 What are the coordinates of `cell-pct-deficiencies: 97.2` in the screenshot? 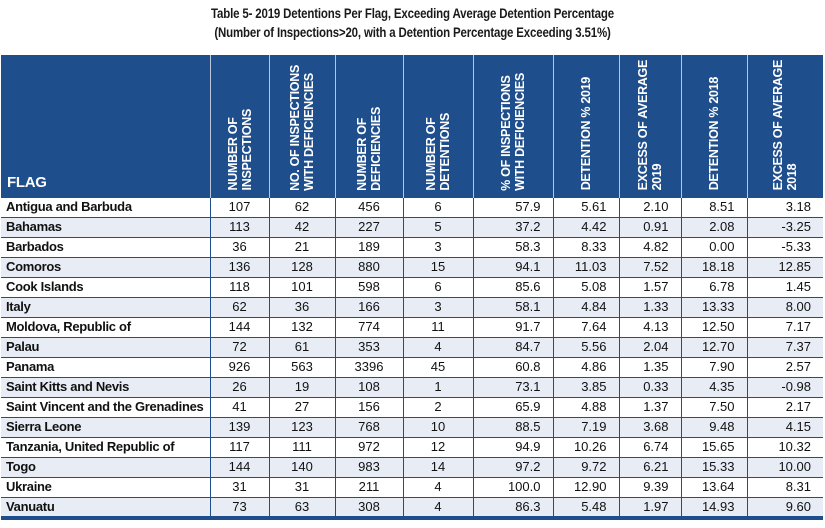 It's located at (512, 466).